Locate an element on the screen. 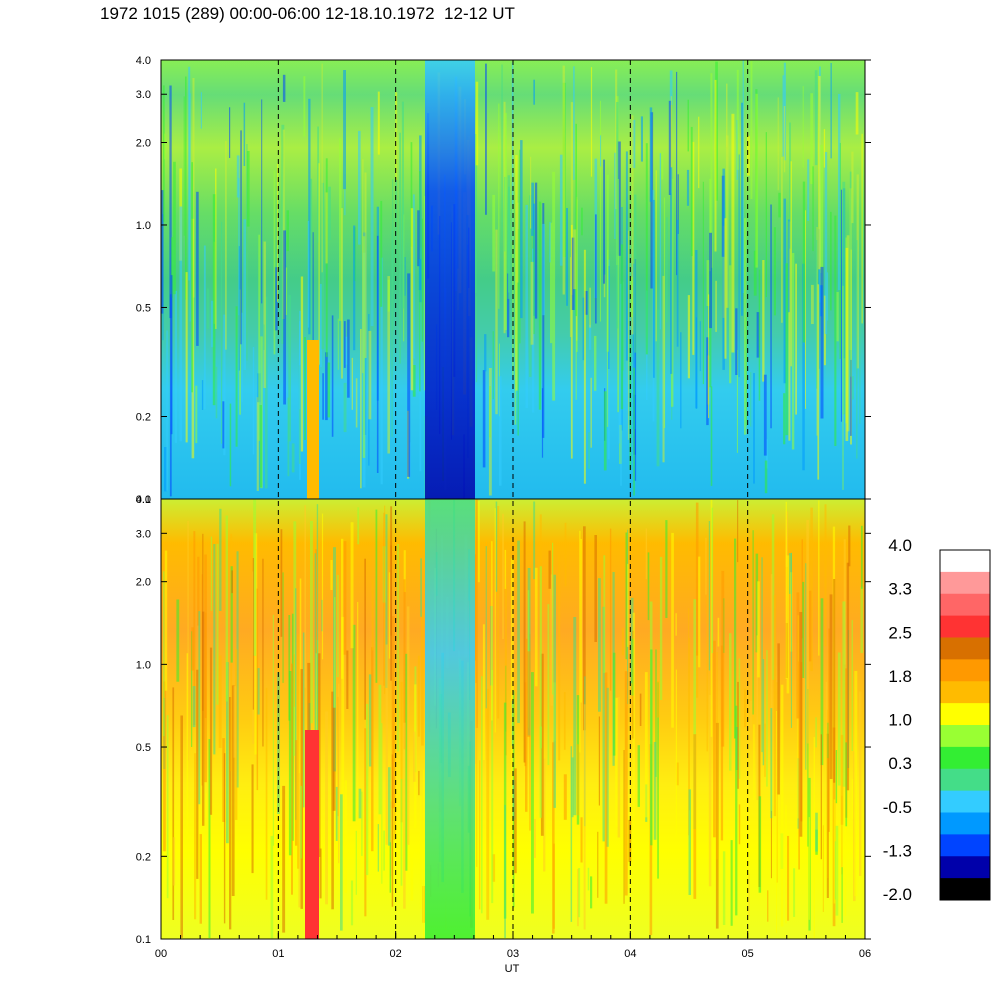  colorbar-label: 2.5 is located at coordinates (900, 632).